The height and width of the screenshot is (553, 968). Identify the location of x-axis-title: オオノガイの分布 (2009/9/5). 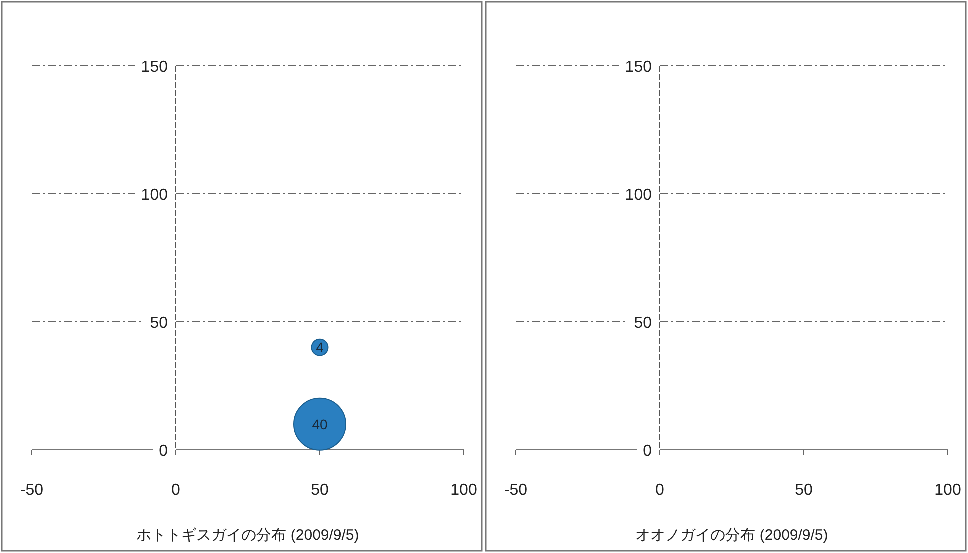
(732, 535).